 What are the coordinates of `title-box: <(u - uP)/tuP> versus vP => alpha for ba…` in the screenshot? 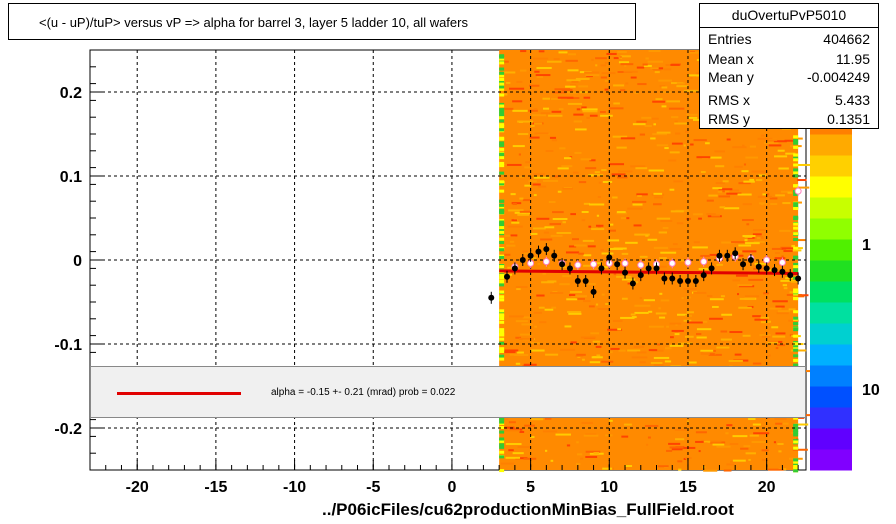 It's located at (322, 21).